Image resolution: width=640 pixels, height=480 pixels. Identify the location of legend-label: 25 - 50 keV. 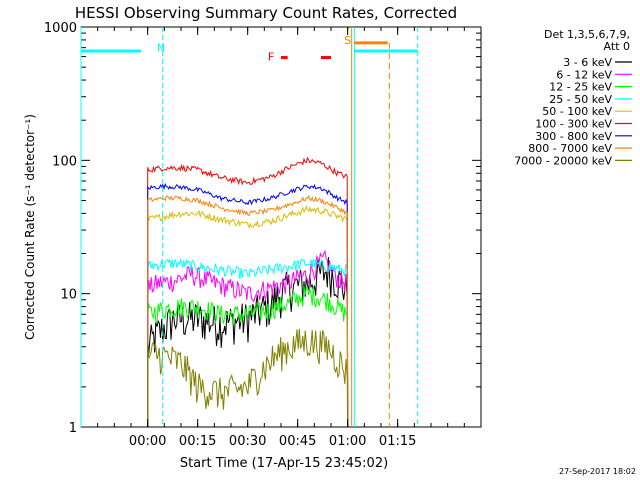
(580, 99).